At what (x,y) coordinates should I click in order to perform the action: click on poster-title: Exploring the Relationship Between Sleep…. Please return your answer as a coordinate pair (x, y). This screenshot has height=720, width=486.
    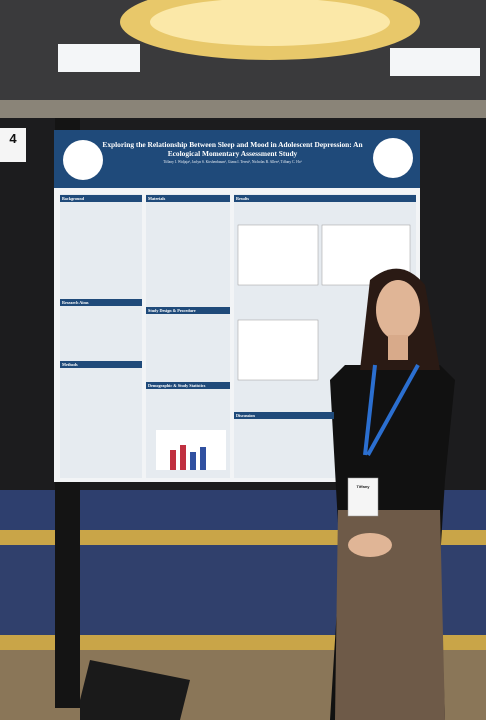
    Looking at the image, I should click on (232, 149).